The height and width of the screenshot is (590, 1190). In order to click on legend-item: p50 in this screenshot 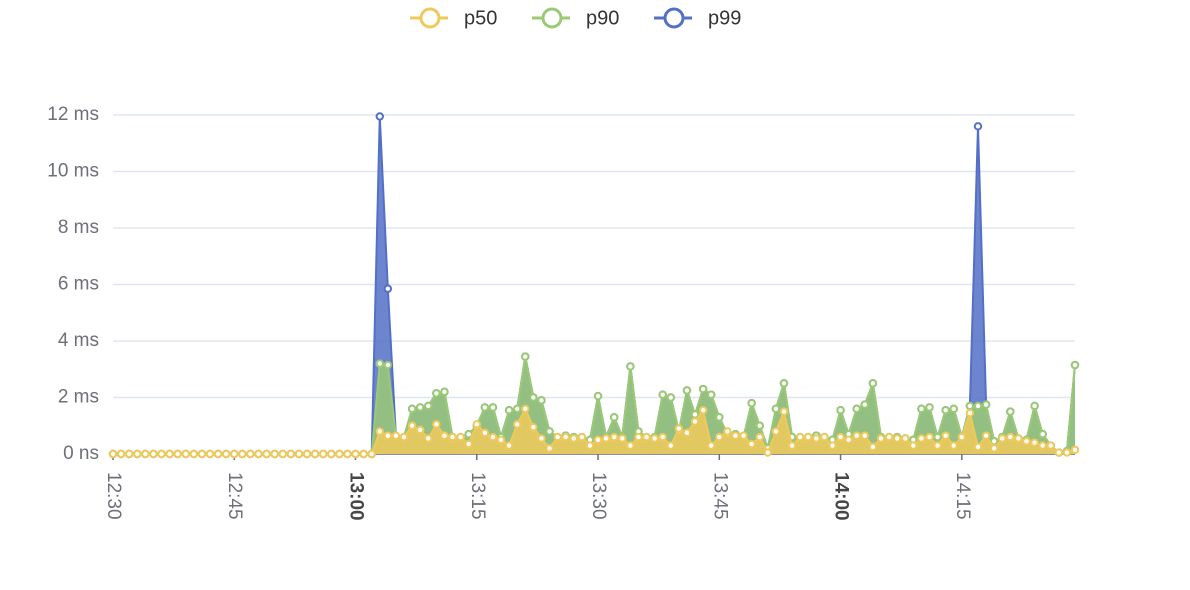, I will do `click(453, 18)`.